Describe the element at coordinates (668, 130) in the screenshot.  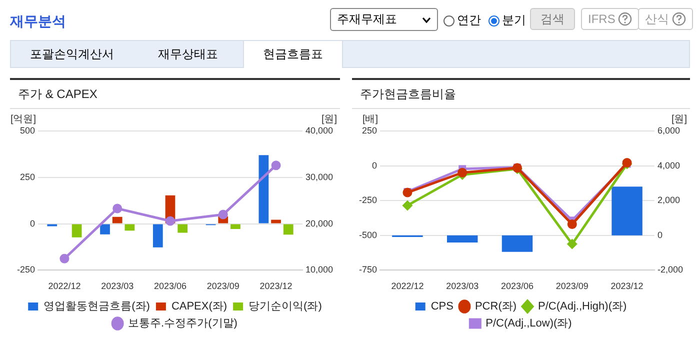
I see `y2-tick-label: 6,000` at that location.